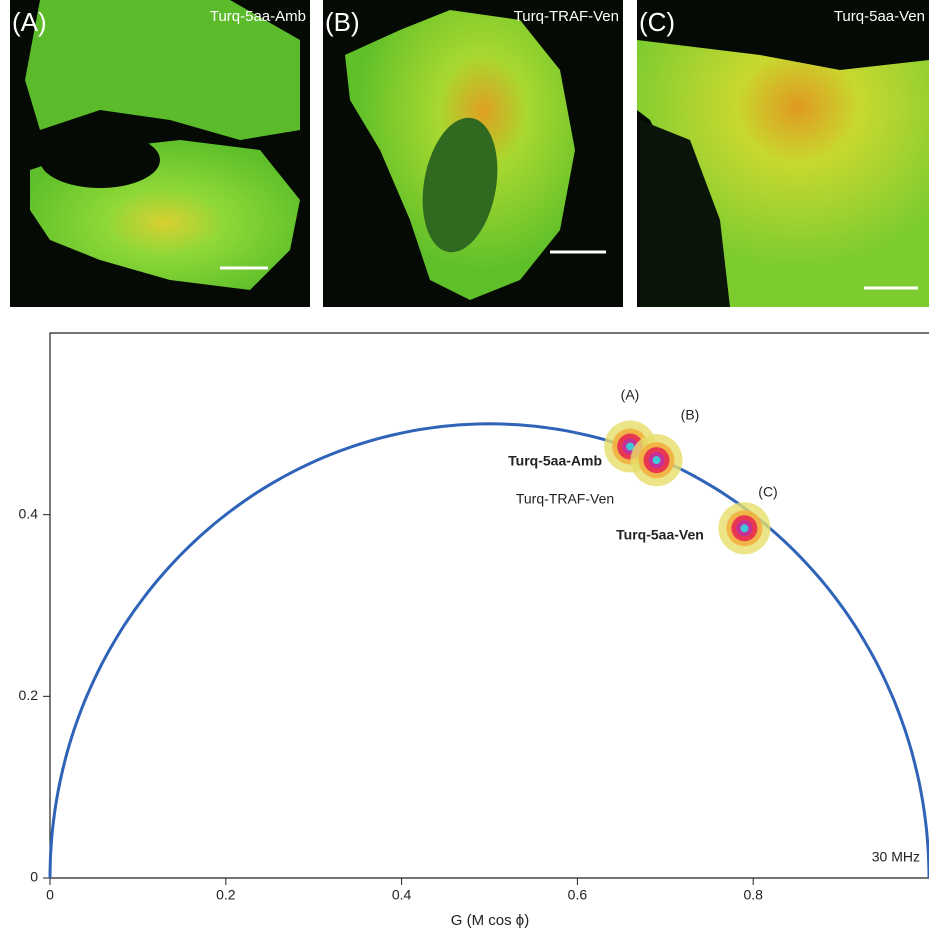 The width and height of the screenshot is (929, 939). What do you see at coordinates (753, 895) in the screenshot?
I see `x-tick-label: 0.8` at bounding box center [753, 895].